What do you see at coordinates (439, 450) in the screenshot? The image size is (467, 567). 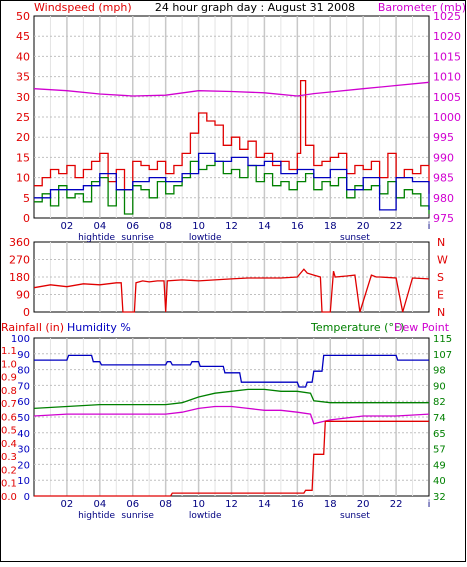 I see `temp-tick-label: 57` at bounding box center [439, 450].